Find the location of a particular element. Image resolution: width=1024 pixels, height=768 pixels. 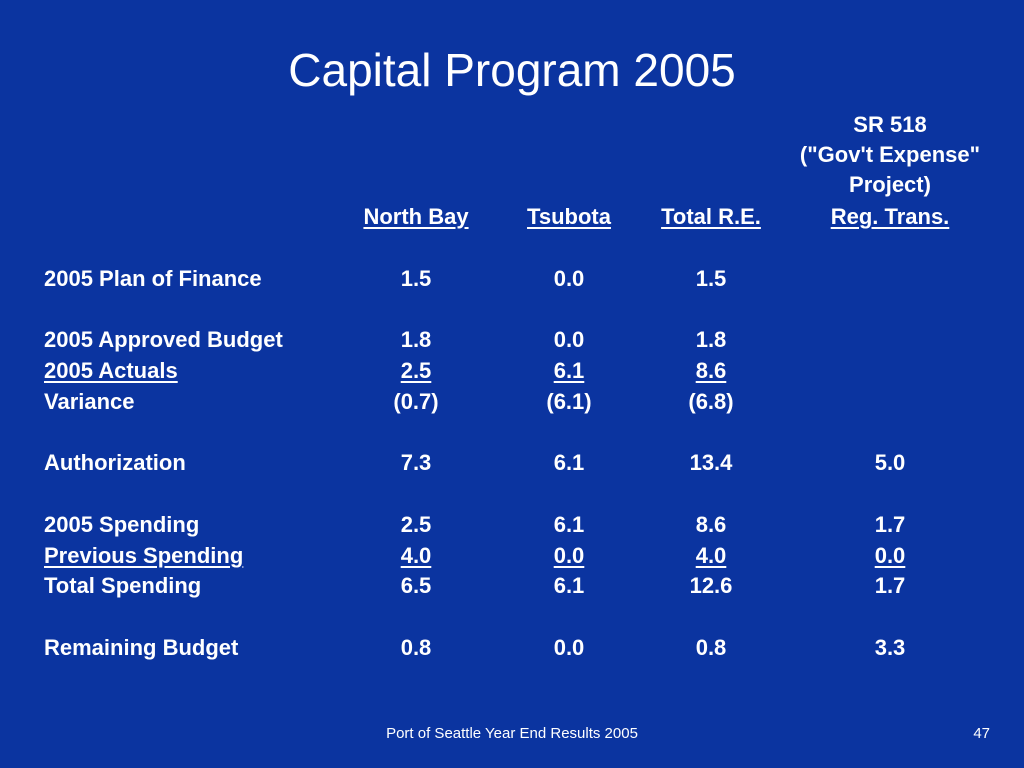

sr518-column-header: SR 518 ("Gov't Expense" Project) is located at coordinates (890, 155).